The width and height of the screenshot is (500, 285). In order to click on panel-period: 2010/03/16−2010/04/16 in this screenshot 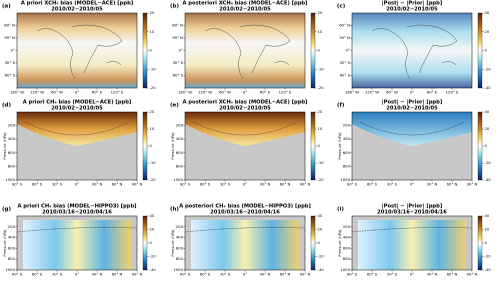, I will do `click(412, 213)`.